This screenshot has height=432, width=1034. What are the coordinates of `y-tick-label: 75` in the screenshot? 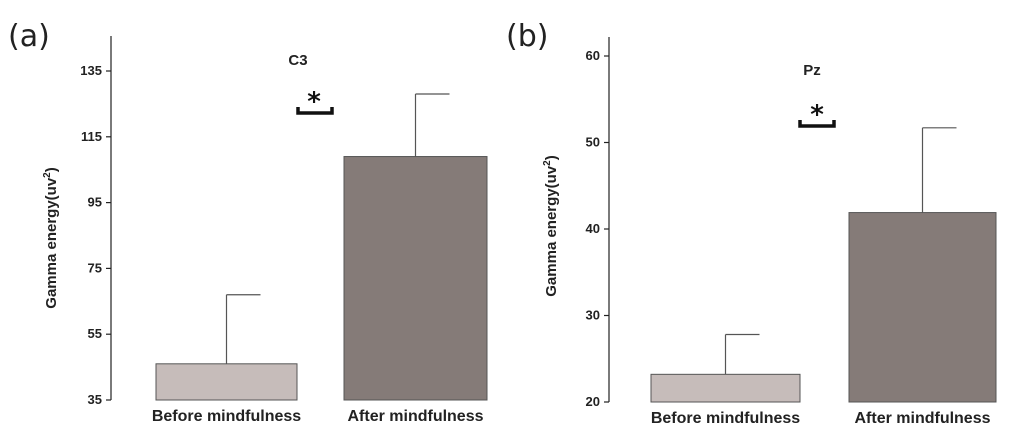 It's located at (95, 267).